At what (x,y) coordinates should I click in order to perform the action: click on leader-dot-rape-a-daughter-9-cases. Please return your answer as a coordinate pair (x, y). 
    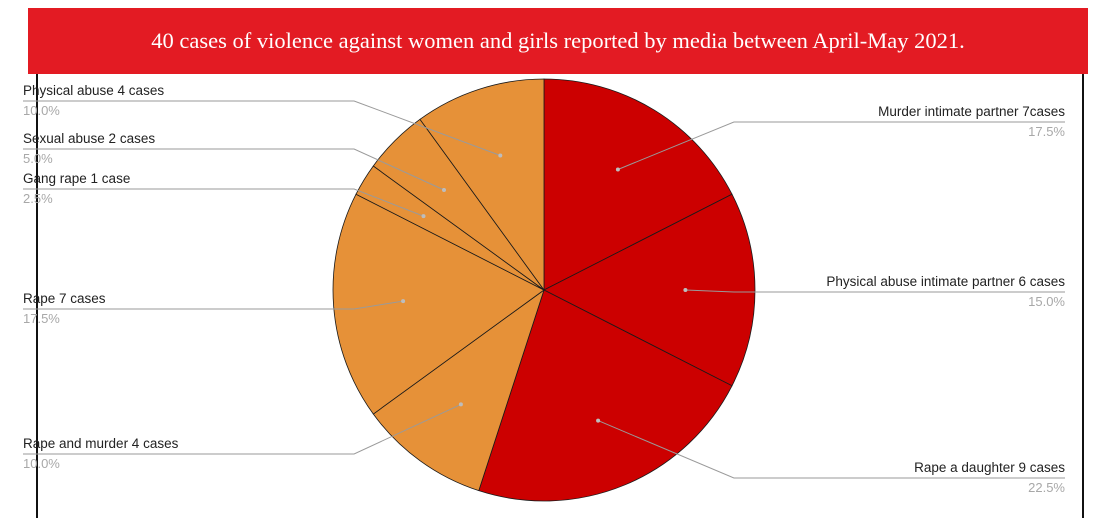
    Looking at the image, I should click on (598, 420).